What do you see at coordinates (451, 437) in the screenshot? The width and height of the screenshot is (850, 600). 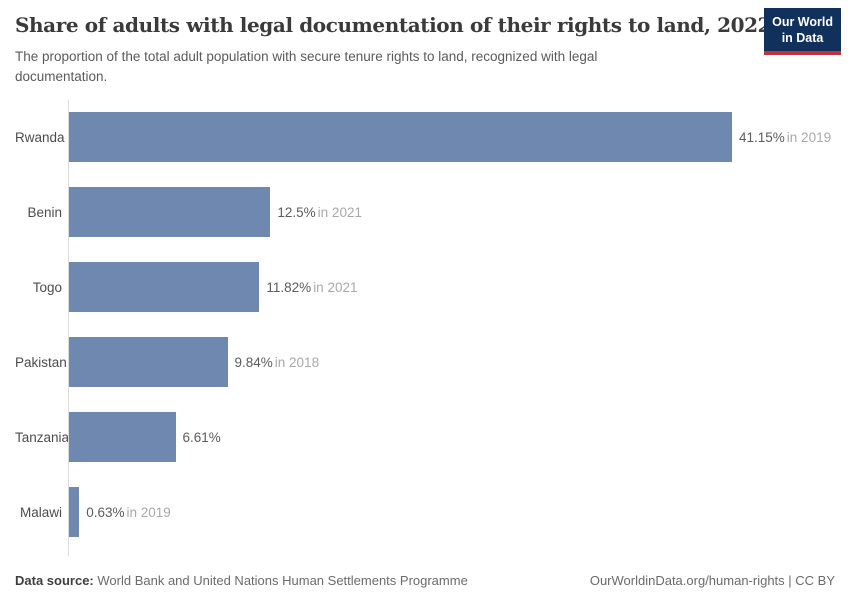 I see `bar-track: 6.61%` at bounding box center [451, 437].